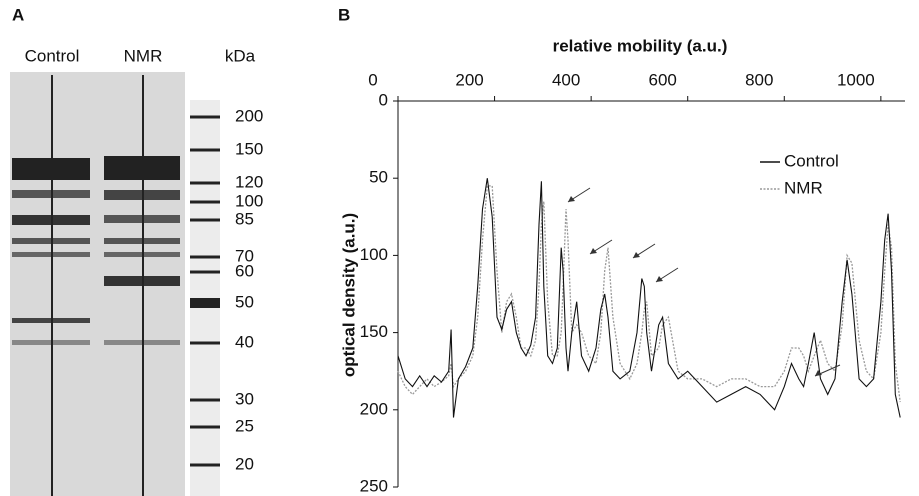  Describe the element at coordinates (244, 270) in the screenshot. I see `marker-label: 60` at that location.